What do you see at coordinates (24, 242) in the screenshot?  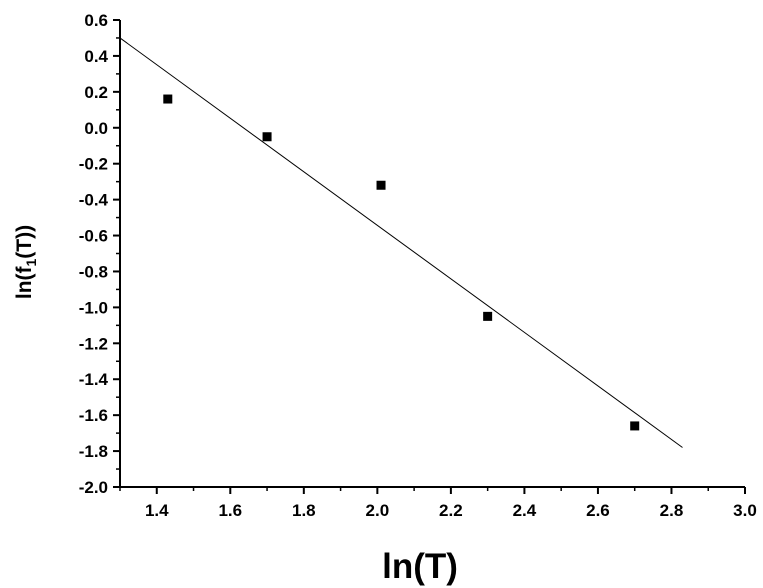 I see `y-axis-title-suffix: (T))` at bounding box center [24, 242].